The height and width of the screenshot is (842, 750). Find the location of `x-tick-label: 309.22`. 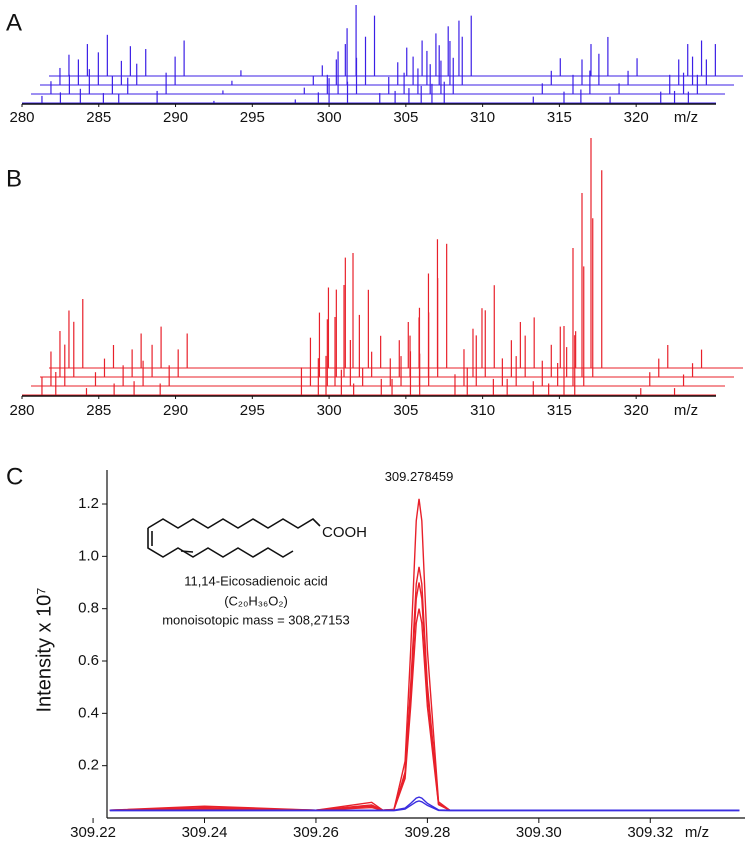

x-tick-label: 309.22 is located at coordinates (93, 832).